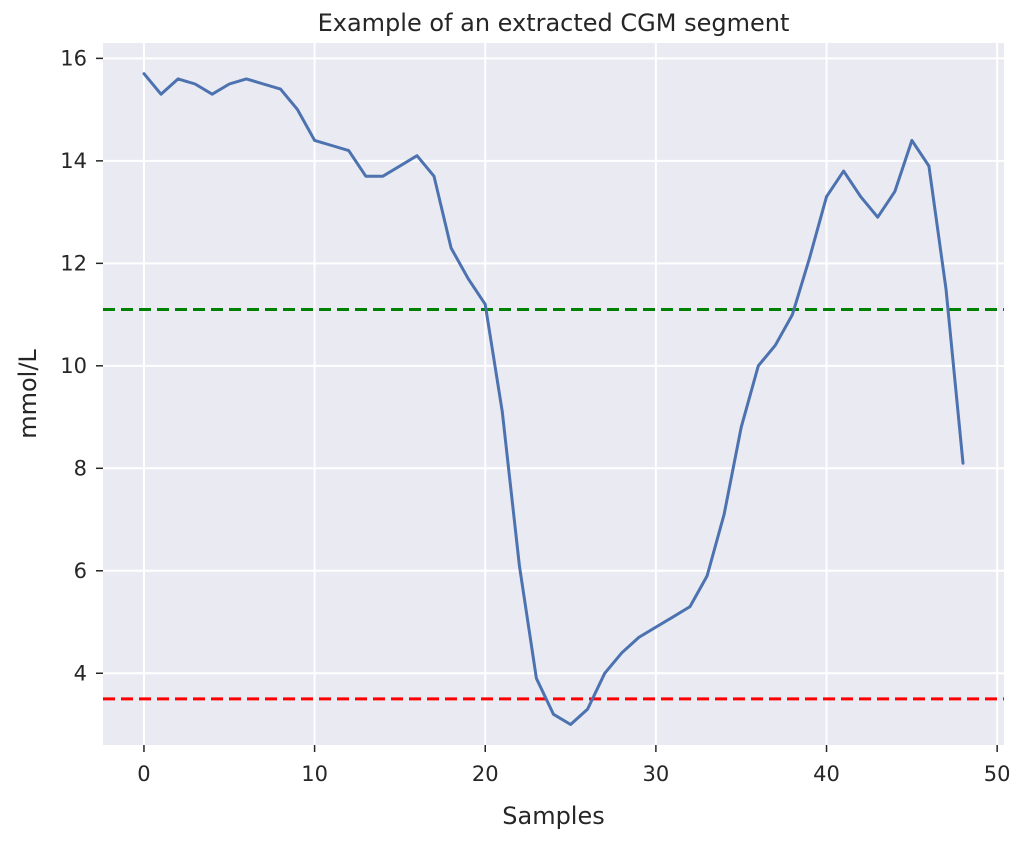  I want to click on x-tick-label: 10, so click(314, 774).